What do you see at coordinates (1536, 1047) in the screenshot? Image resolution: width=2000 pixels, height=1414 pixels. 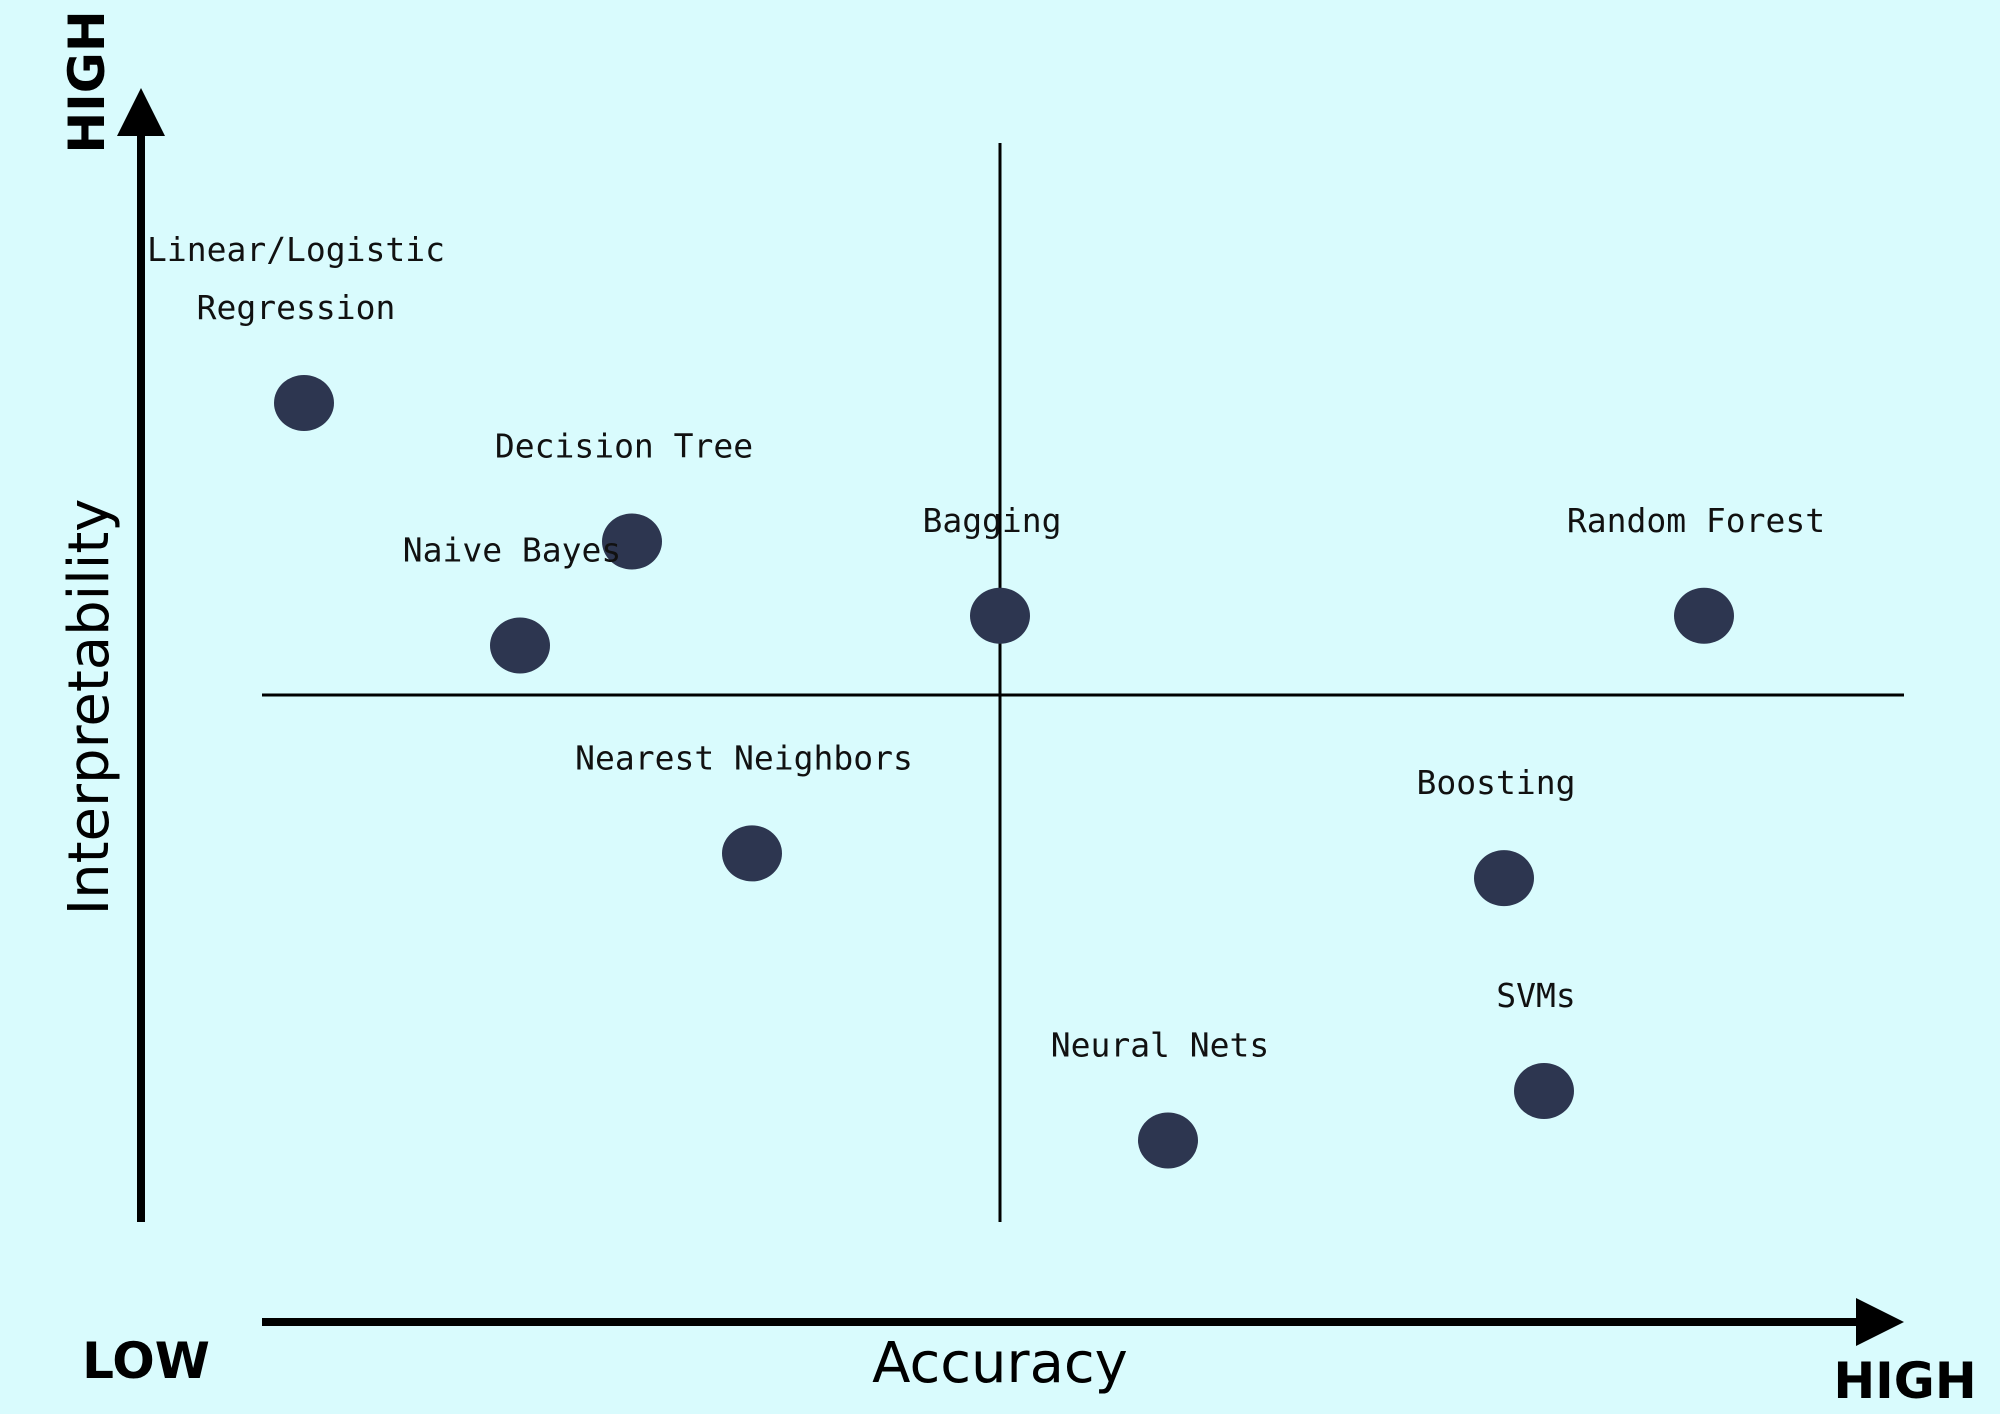 I see `data-point-group: SVMs` at bounding box center [1536, 1047].